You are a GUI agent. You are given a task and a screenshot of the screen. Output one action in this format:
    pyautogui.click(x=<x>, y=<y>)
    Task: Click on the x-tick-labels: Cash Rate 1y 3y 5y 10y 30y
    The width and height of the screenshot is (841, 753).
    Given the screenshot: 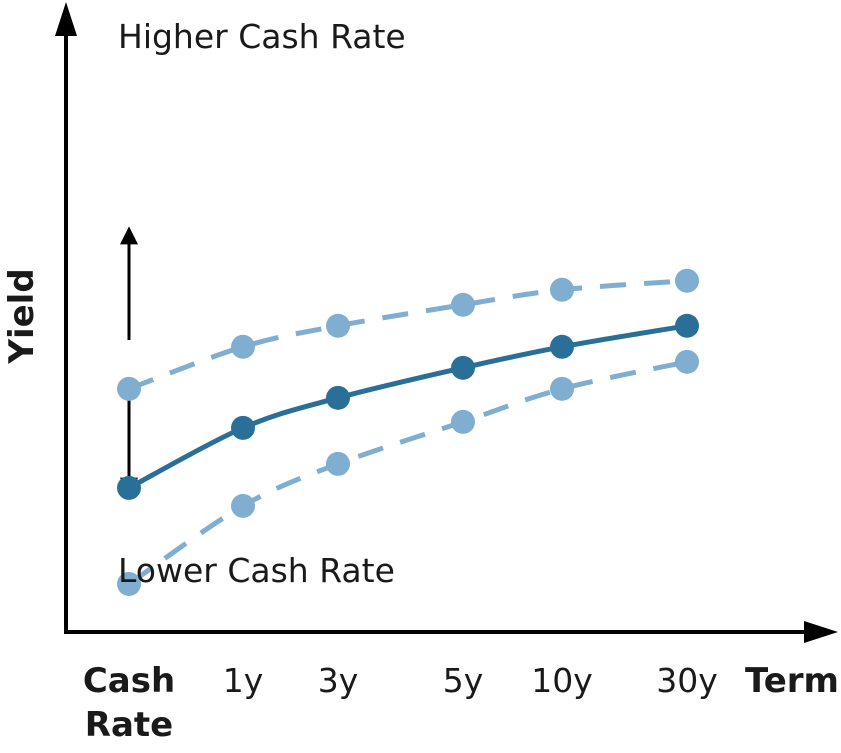 What is the action you would take?
    pyautogui.click(x=400, y=703)
    